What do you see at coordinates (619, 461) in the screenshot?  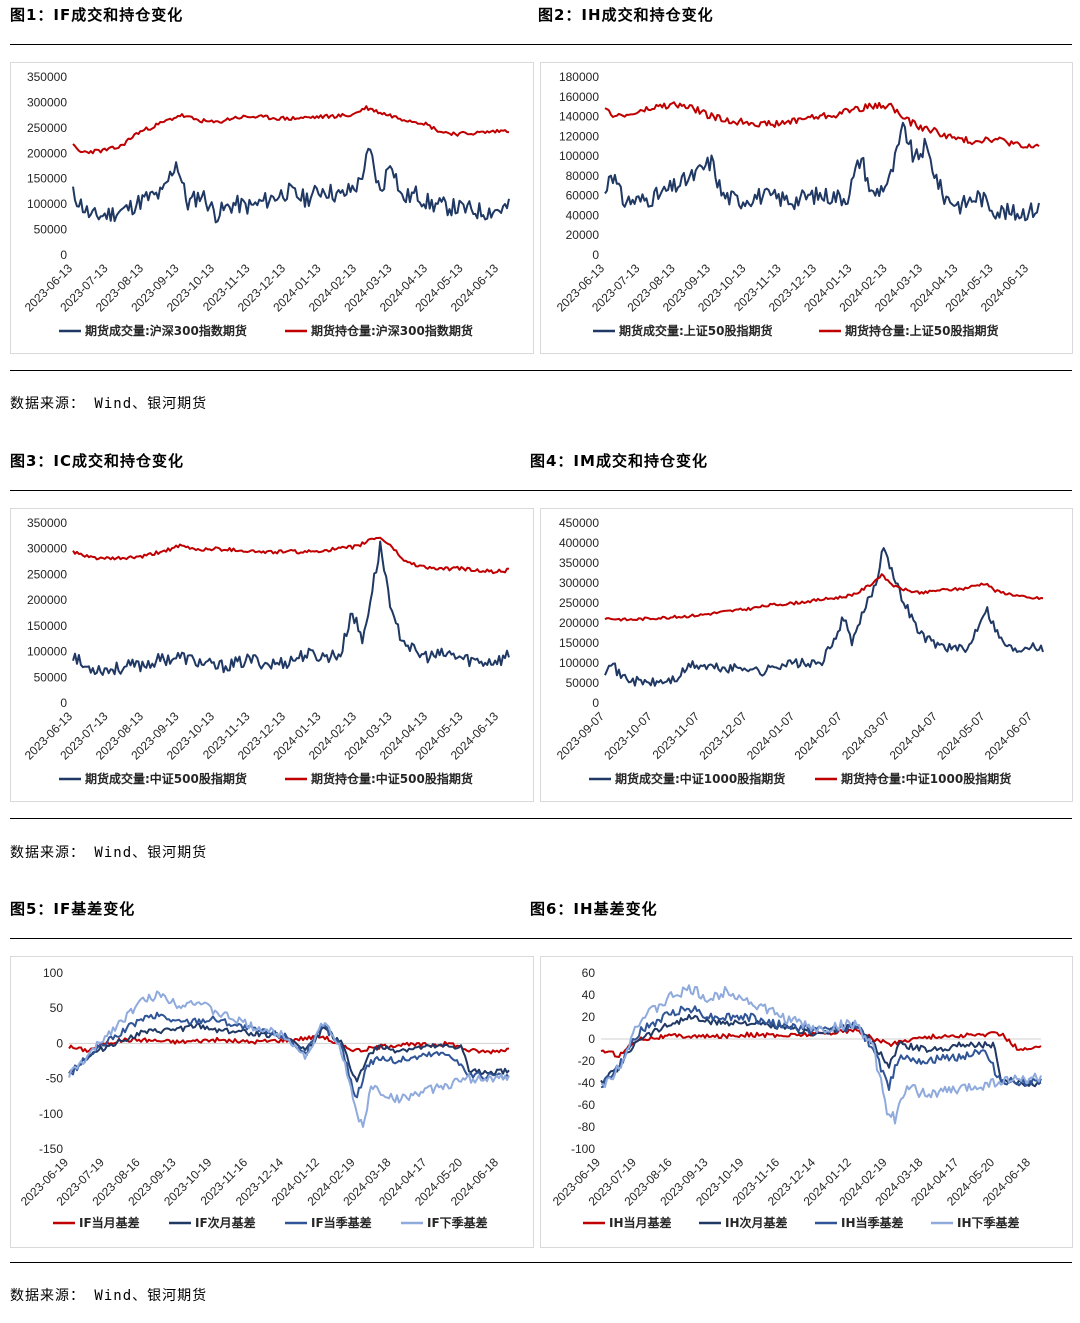 I see `figure-4-title: 图4：IM成交和持仓变化` at bounding box center [619, 461].